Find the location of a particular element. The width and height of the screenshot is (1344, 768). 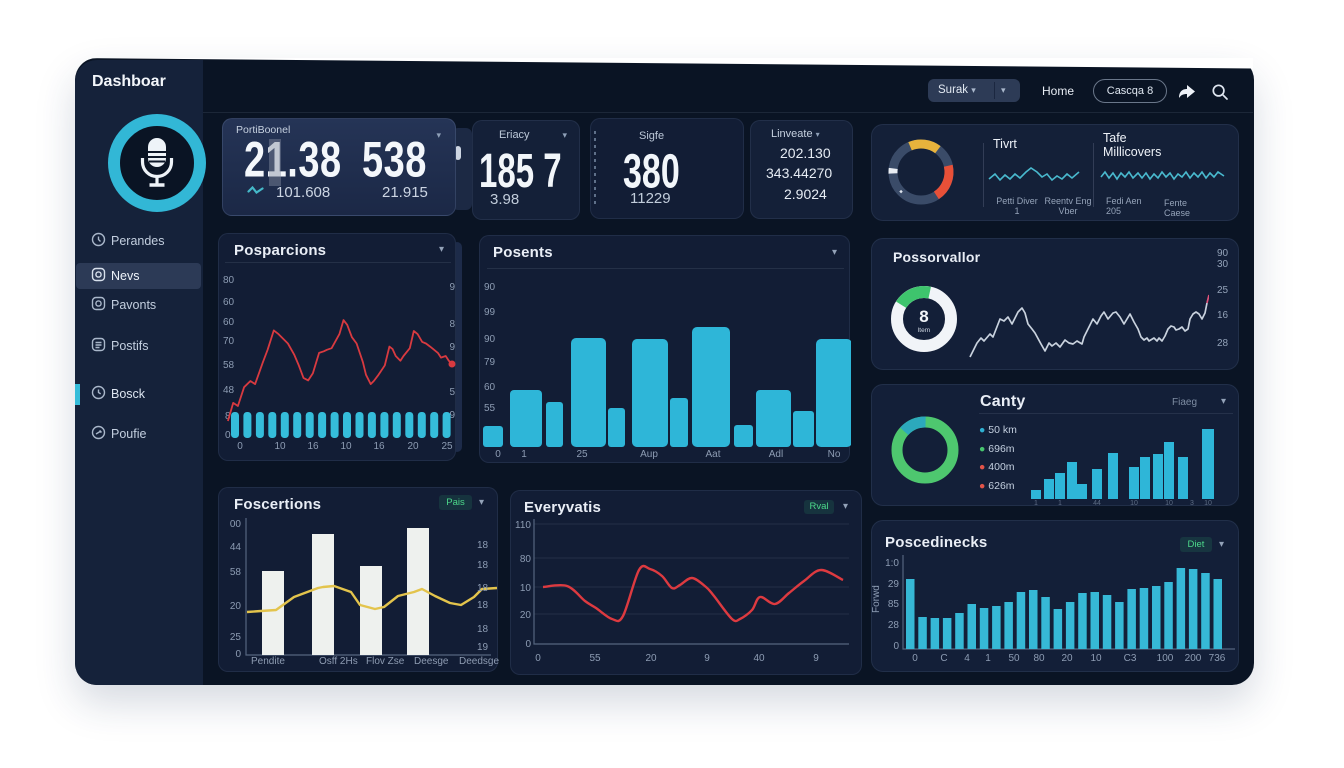

svg-text: No is located at coordinates (834, 454).